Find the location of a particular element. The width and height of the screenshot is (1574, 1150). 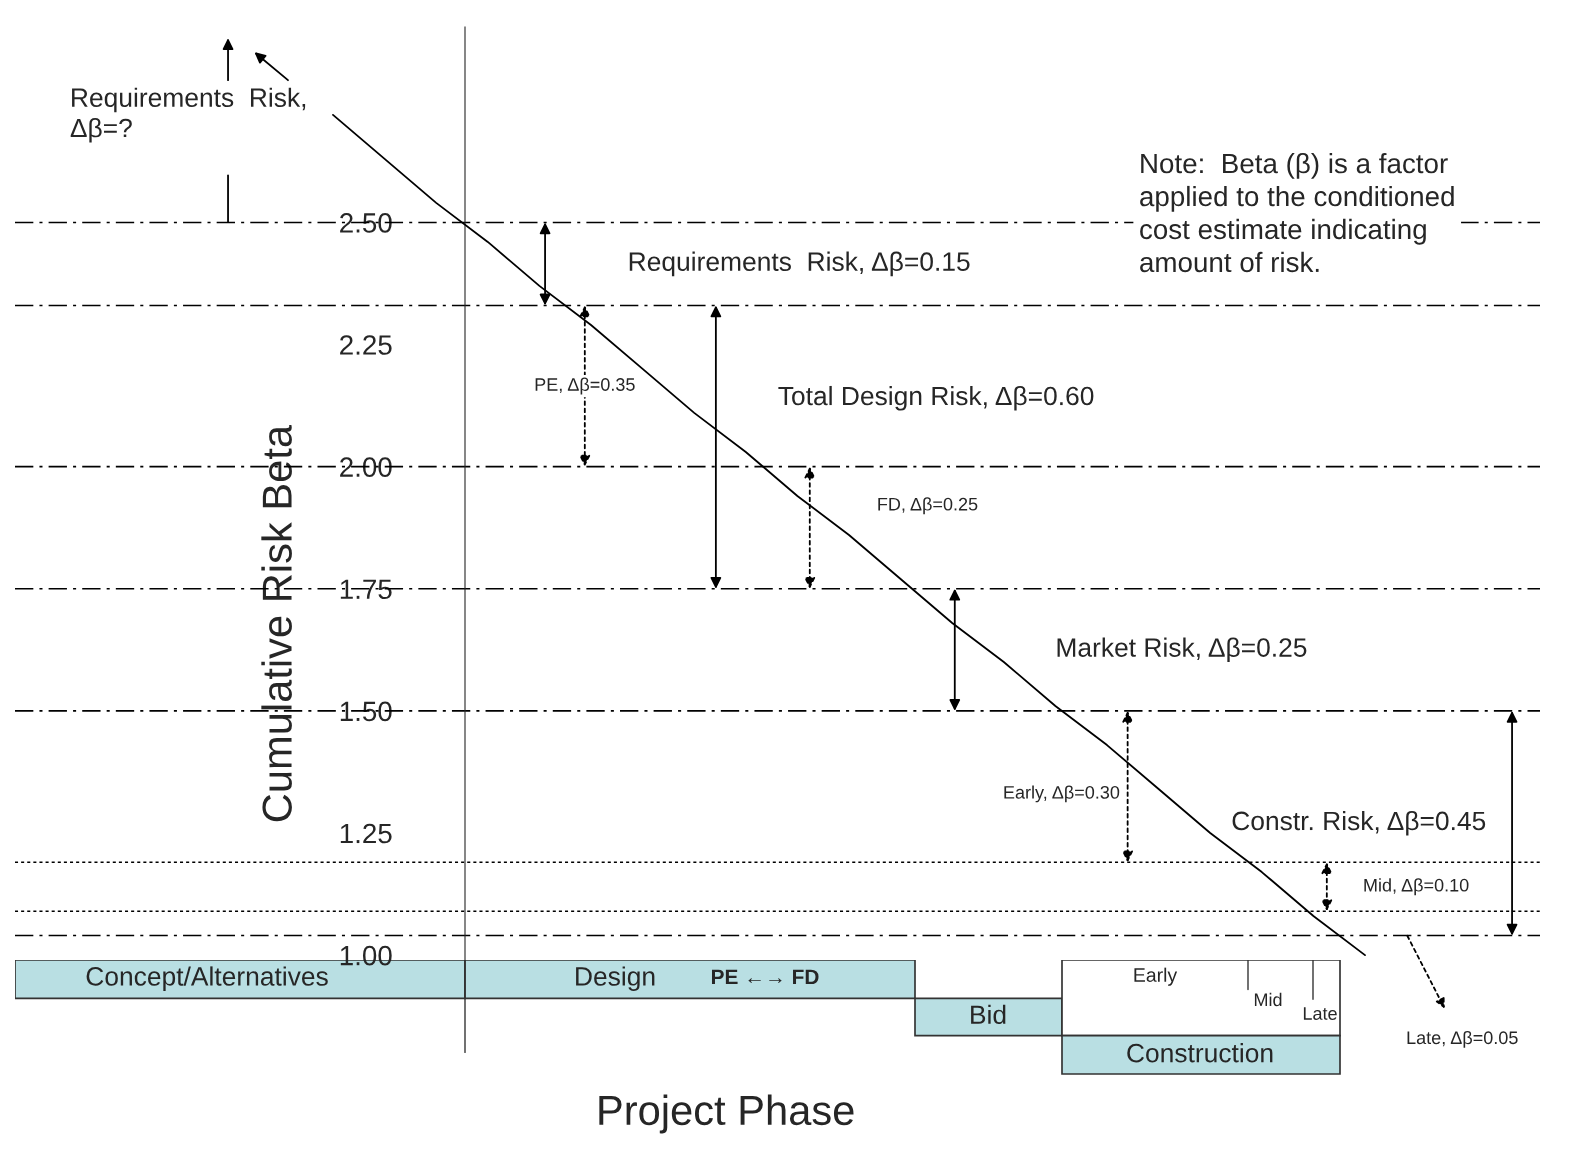

text: Construction is located at coordinates (1200, 1053).